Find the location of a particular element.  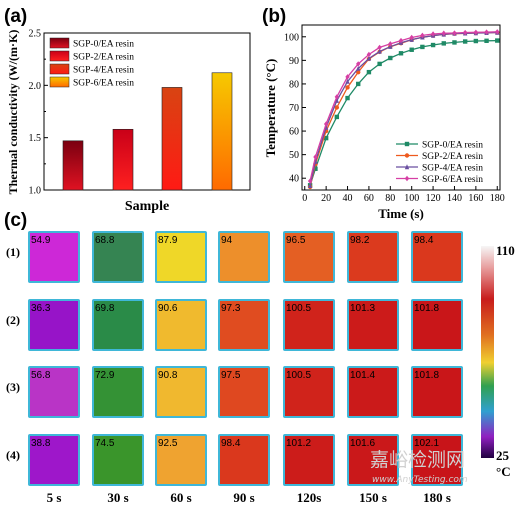

y-tick-label-a: 1.5 is located at coordinates (35, 138).